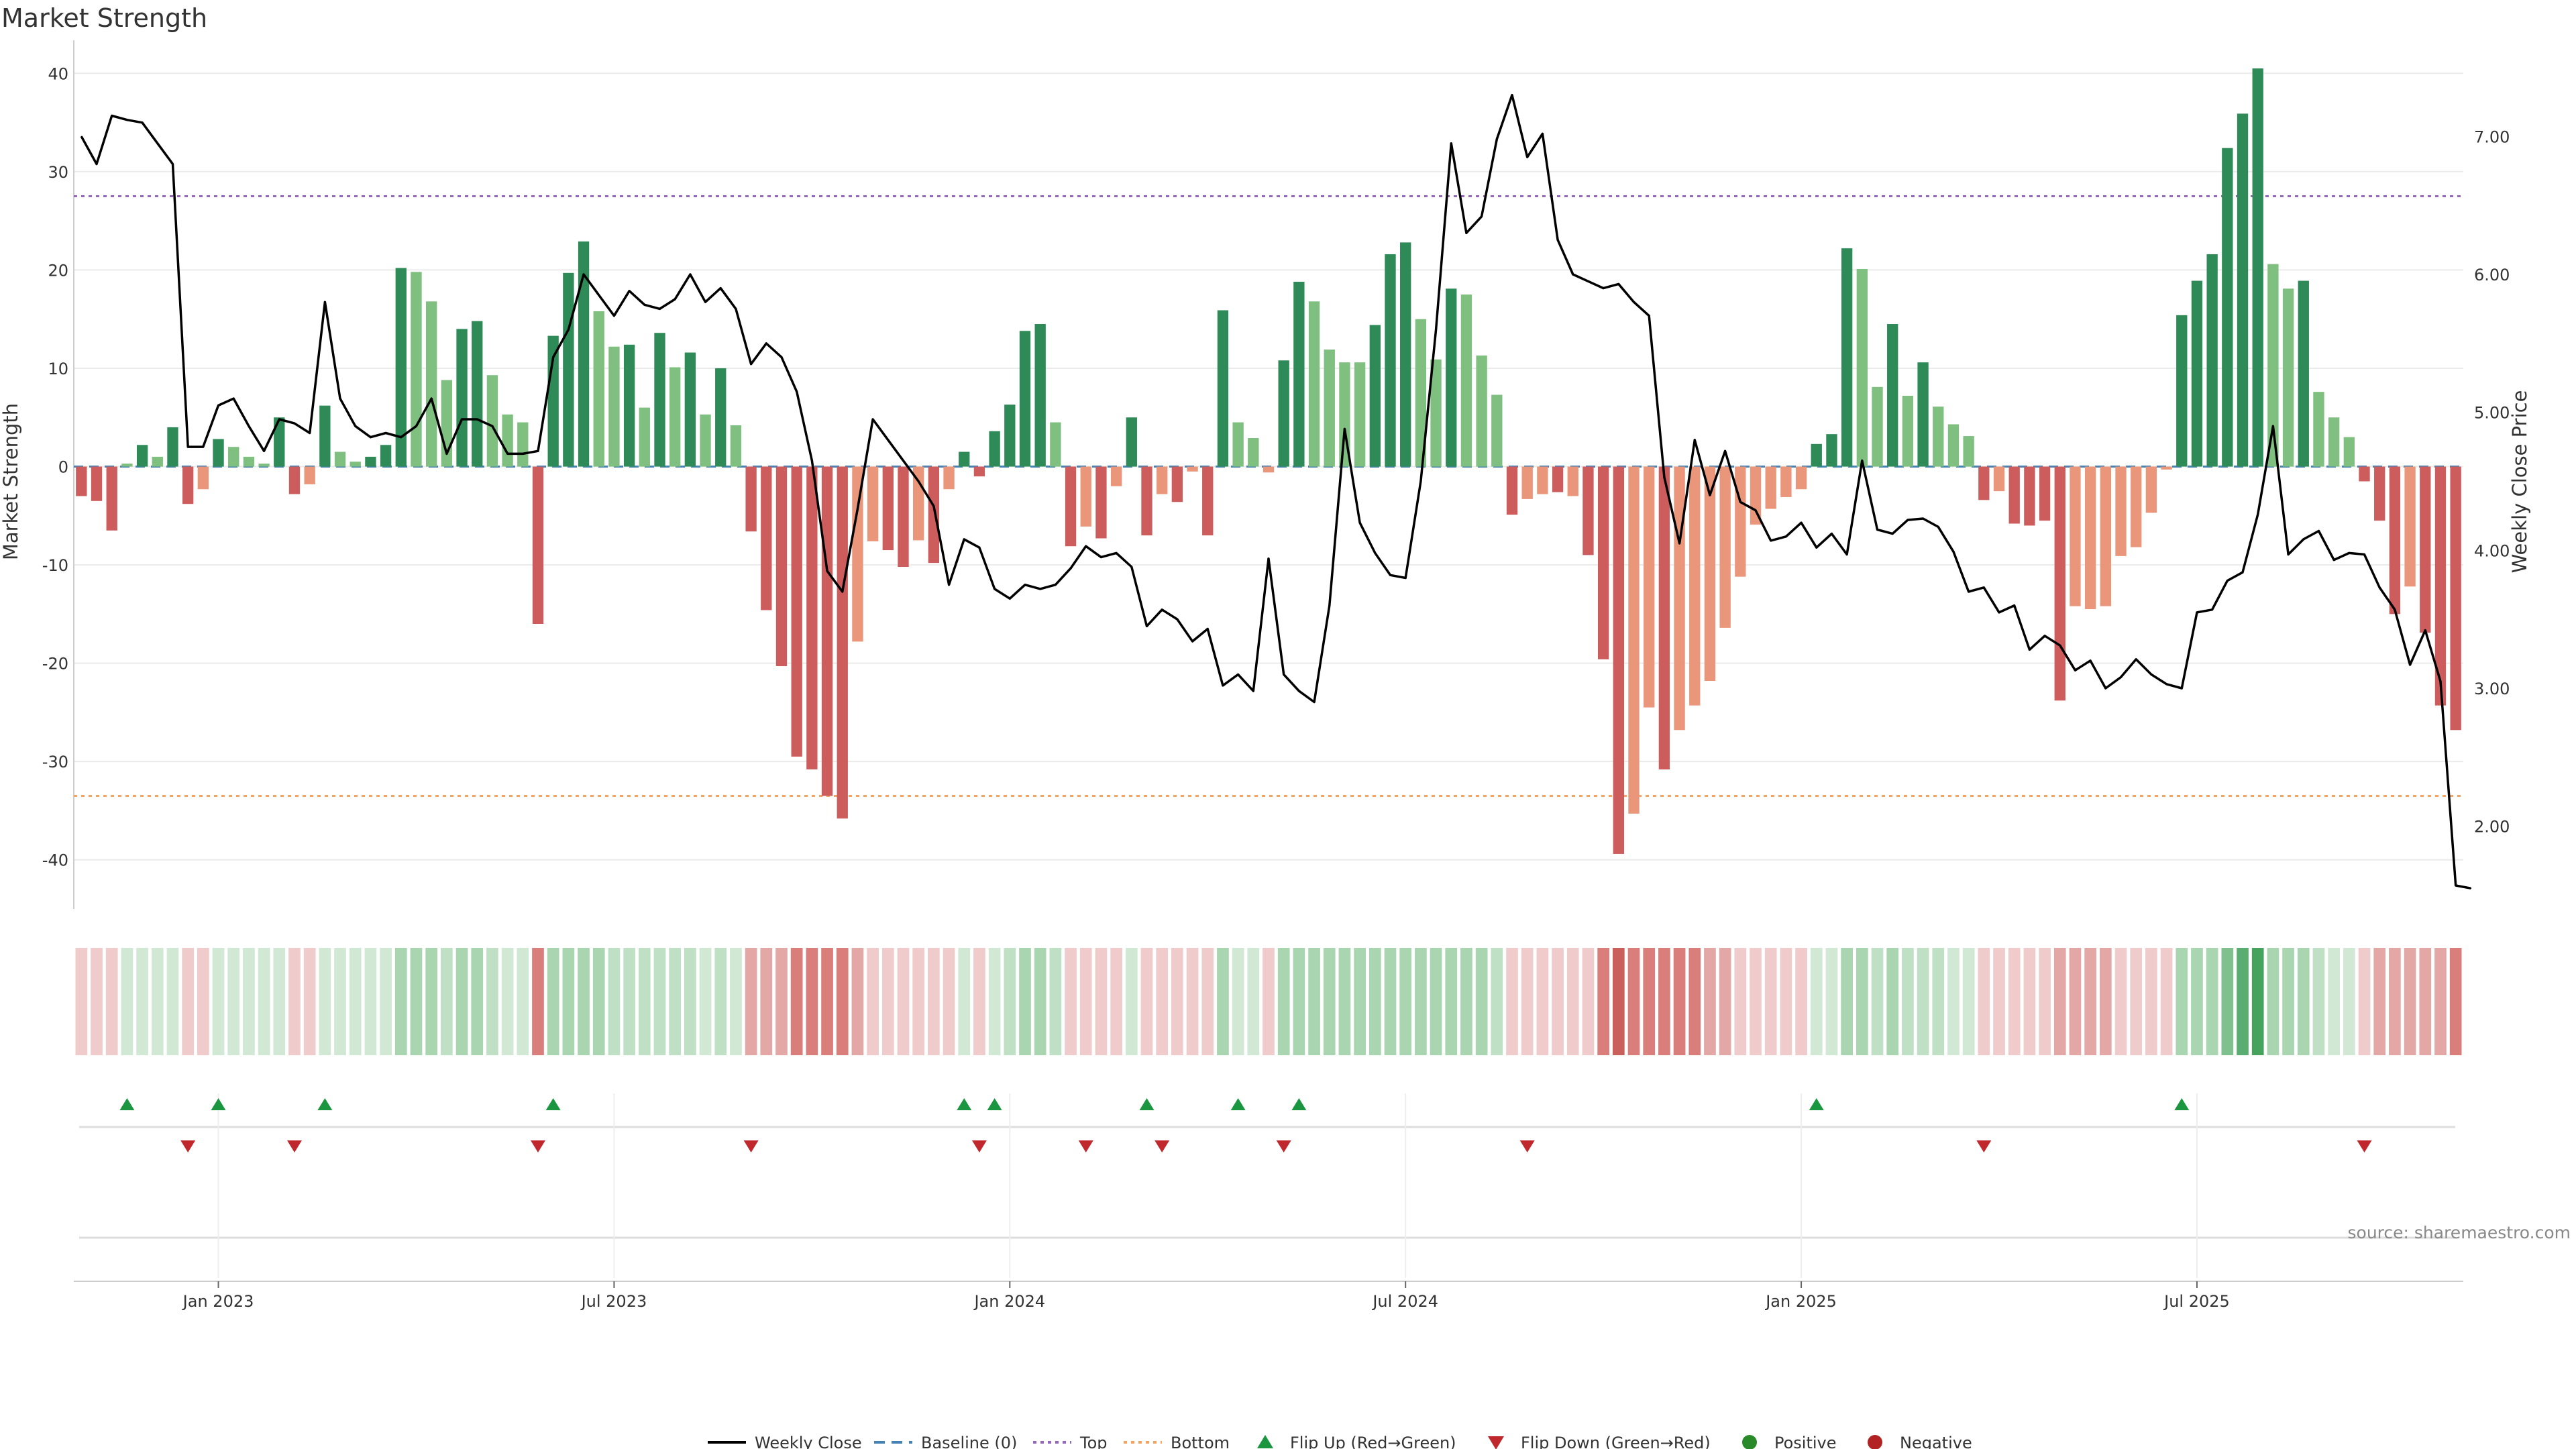 Image resolution: width=2576 pixels, height=1449 pixels. What do you see at coordinates (1404, 1301) in the screenshot?
I see `x-tick-label: Jul 2024` at bounding box center [1404, 1301].